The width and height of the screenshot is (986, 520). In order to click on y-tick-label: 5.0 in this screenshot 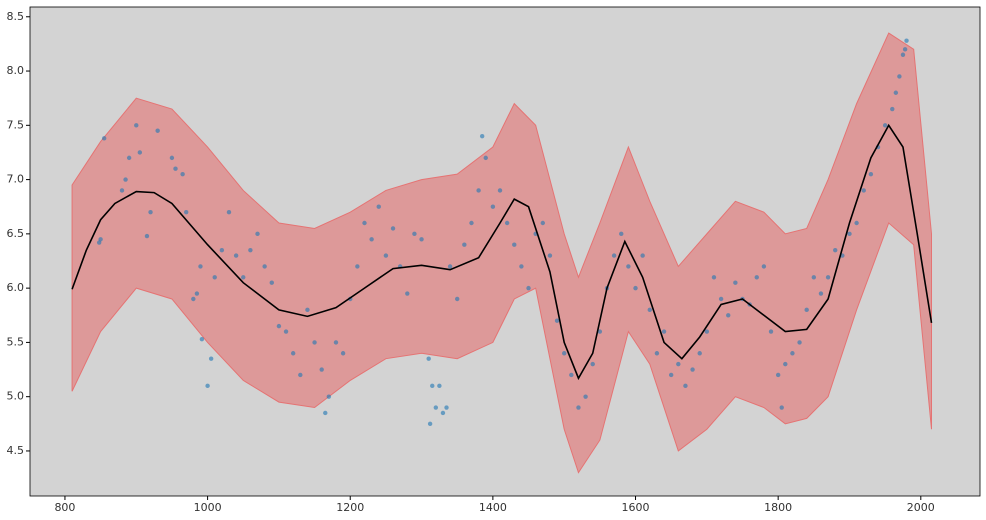, I will do `click(16, 396)`.